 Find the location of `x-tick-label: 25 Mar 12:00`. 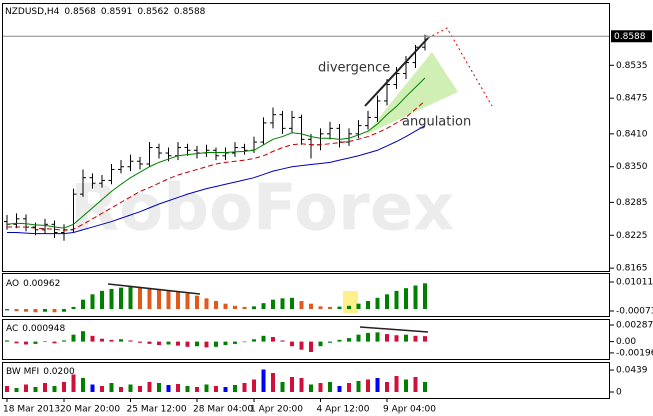

x-tick-label: 25 Mar 12:00 is located at coordinates (157, 410).